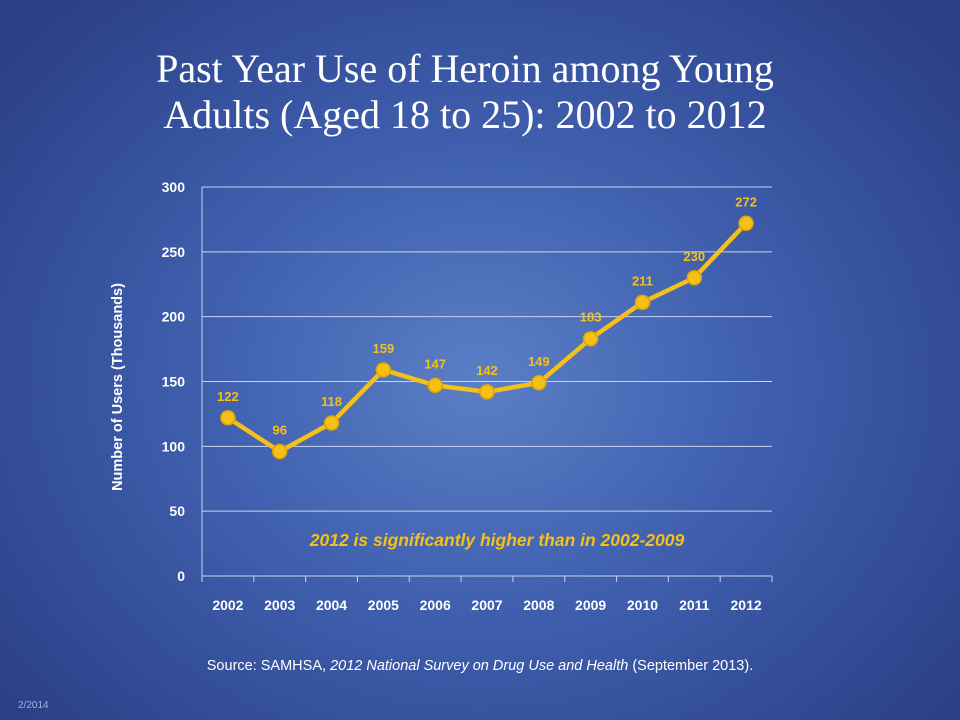 Image resolution: width=960 pixels, height=720 pixels. I want to click on data-point-2004, so click(331, 423).